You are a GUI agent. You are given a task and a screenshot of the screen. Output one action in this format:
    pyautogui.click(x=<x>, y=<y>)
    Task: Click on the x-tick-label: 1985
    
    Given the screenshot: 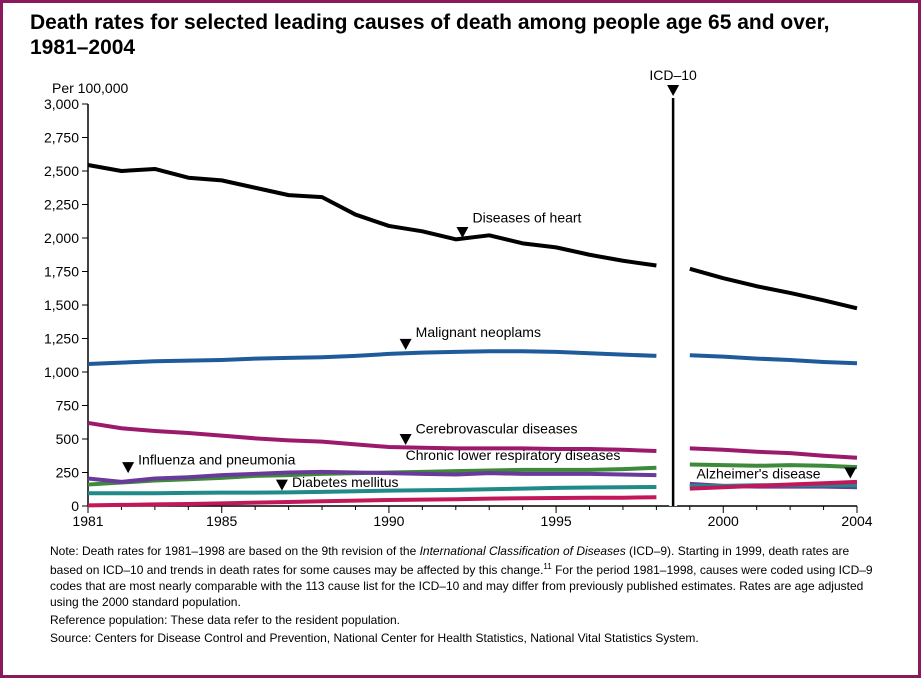 What is the action you would take?
    pyautogui.click(x=221, y=521)
    